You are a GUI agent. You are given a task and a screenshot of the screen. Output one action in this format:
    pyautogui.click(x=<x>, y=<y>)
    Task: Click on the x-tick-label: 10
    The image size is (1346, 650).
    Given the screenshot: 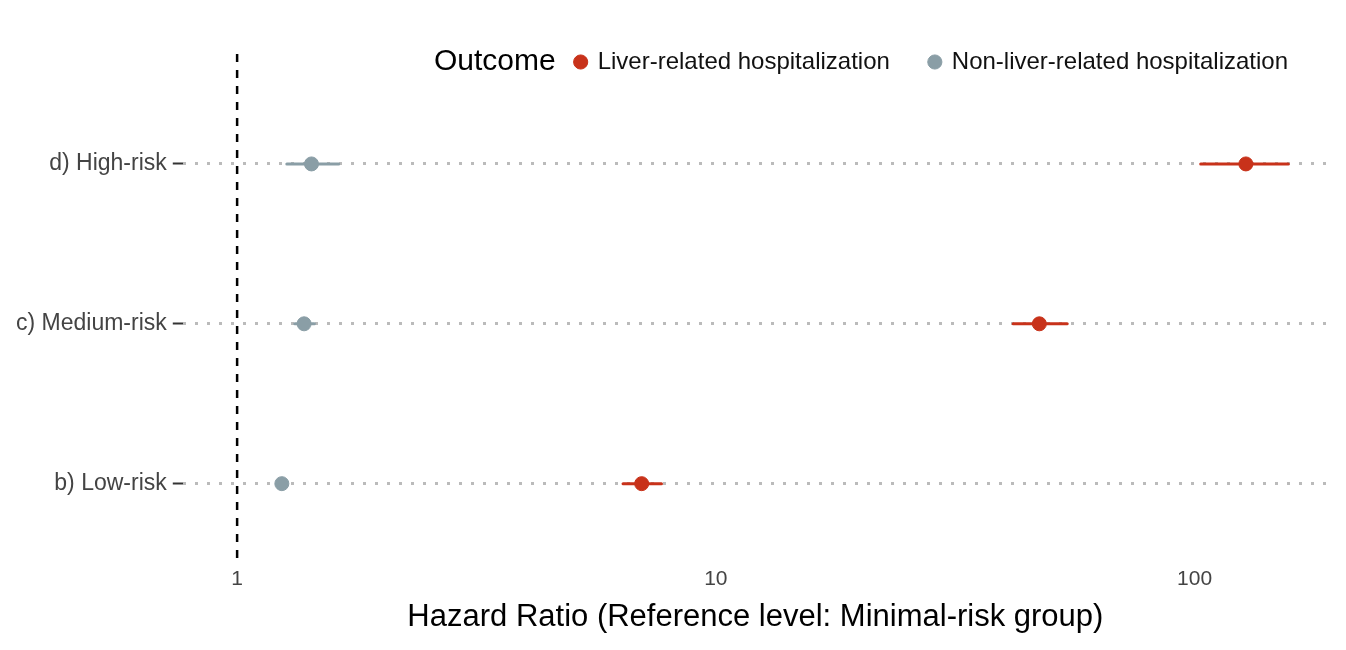 What is the action you would take?
    pyautogui.click(x=716, y=577)
    